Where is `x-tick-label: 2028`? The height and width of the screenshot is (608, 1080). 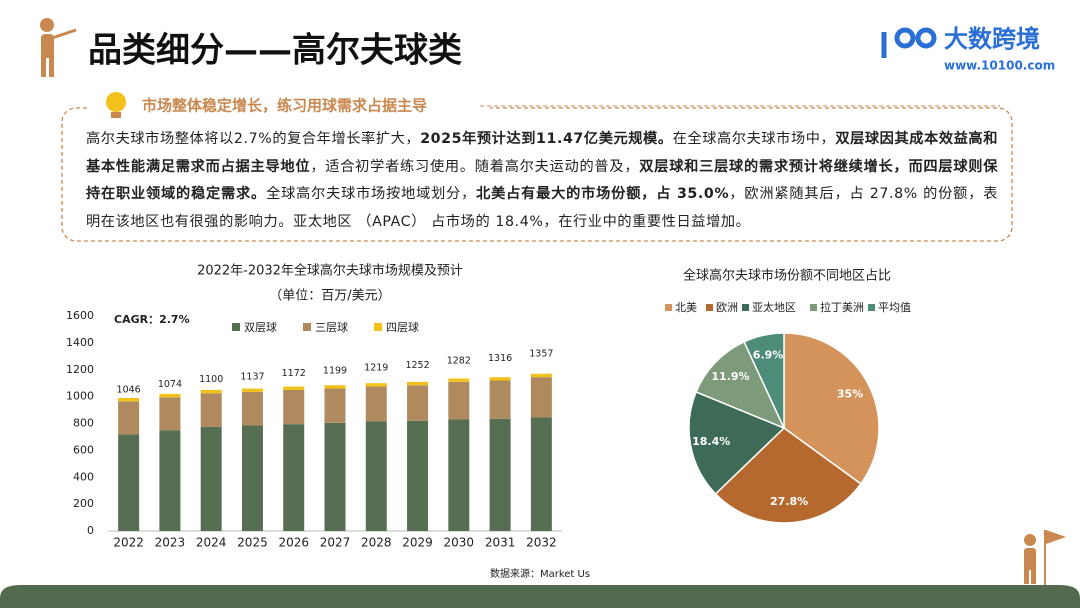 x-tick-label: 2028 is located at coordinates (376, 543).